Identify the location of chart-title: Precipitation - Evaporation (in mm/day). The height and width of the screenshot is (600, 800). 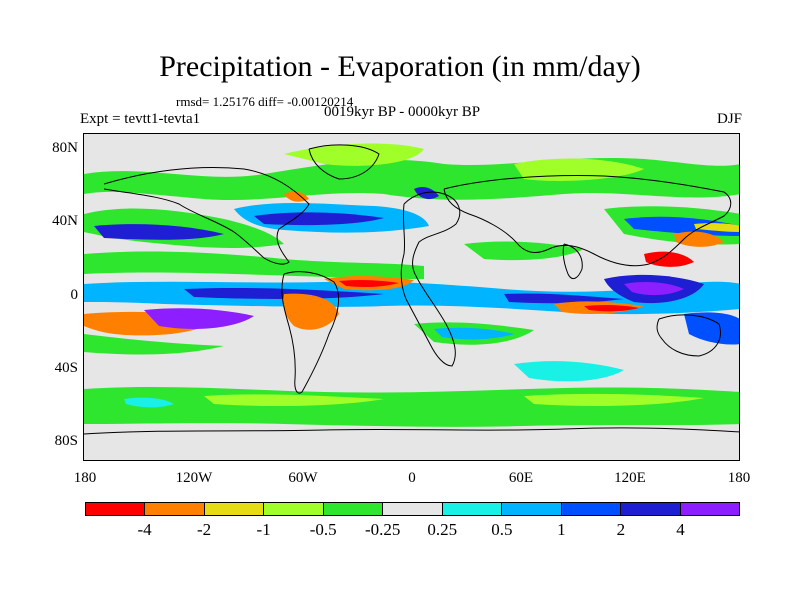
(400, 66).